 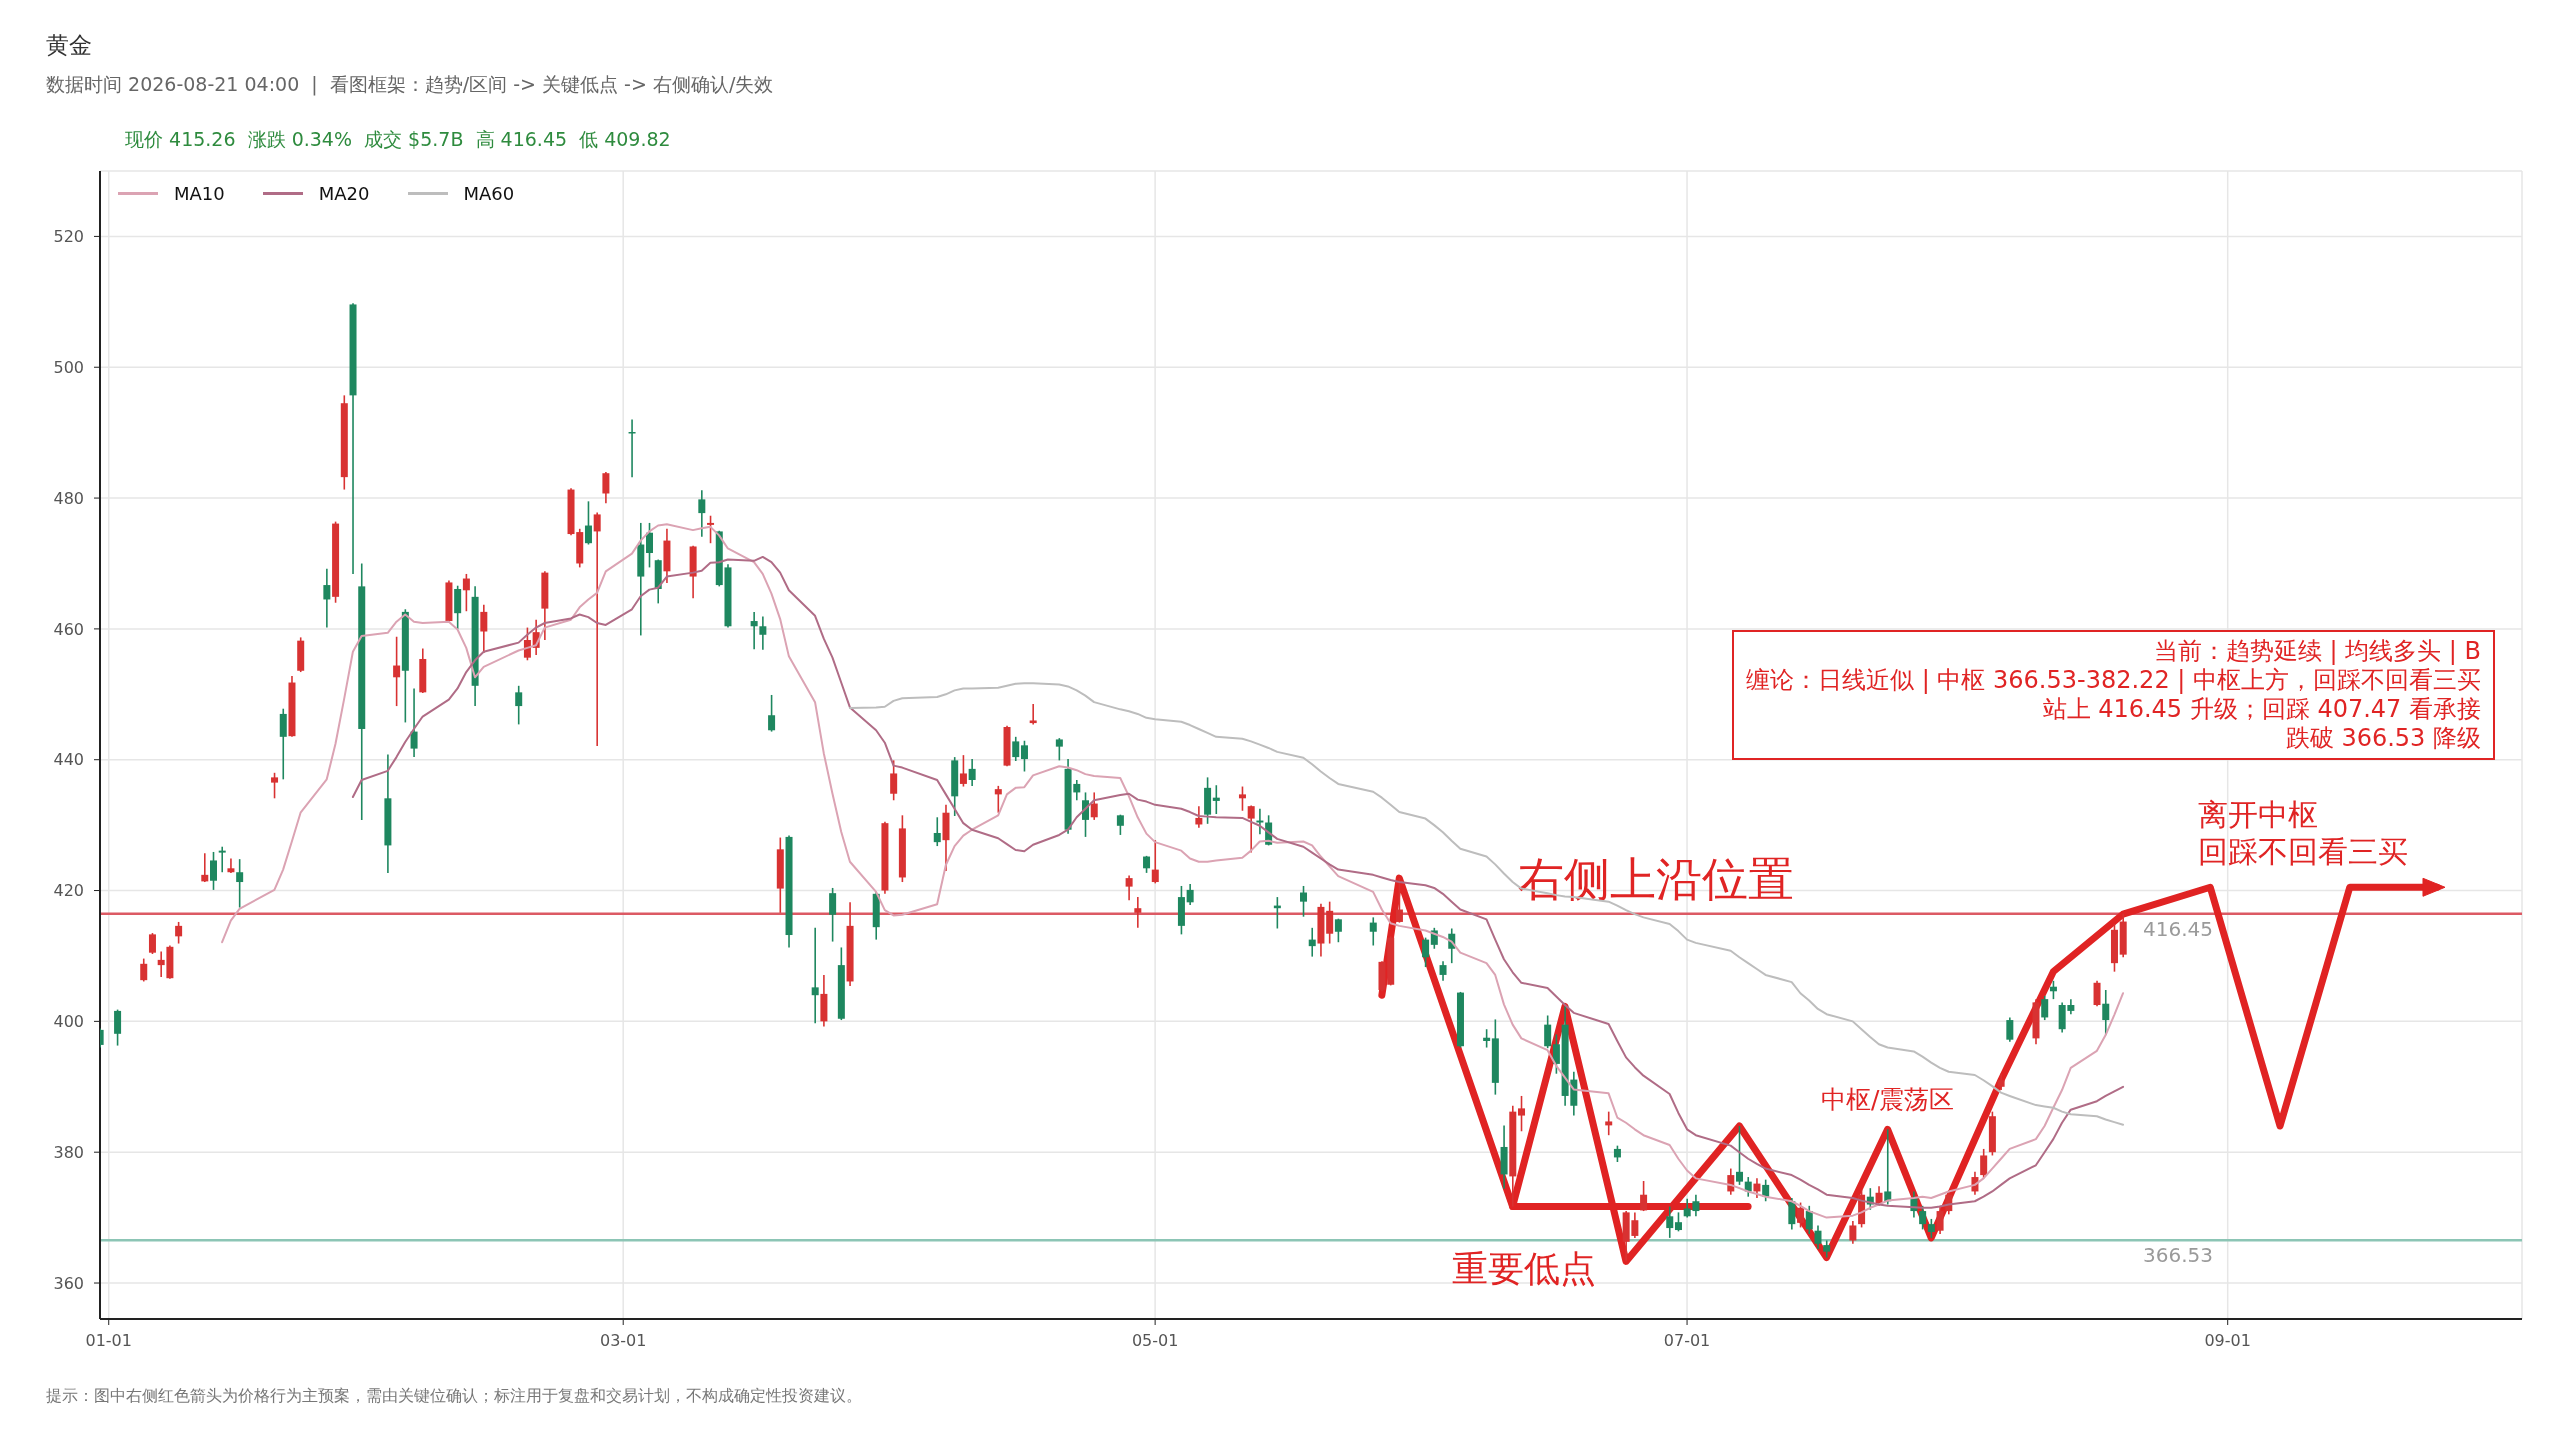 What do you see at coordinates (2382, 738) in the screenshot?
I see `annotation: 跌破 366.53 降级` at bounding box center [2382, 738].